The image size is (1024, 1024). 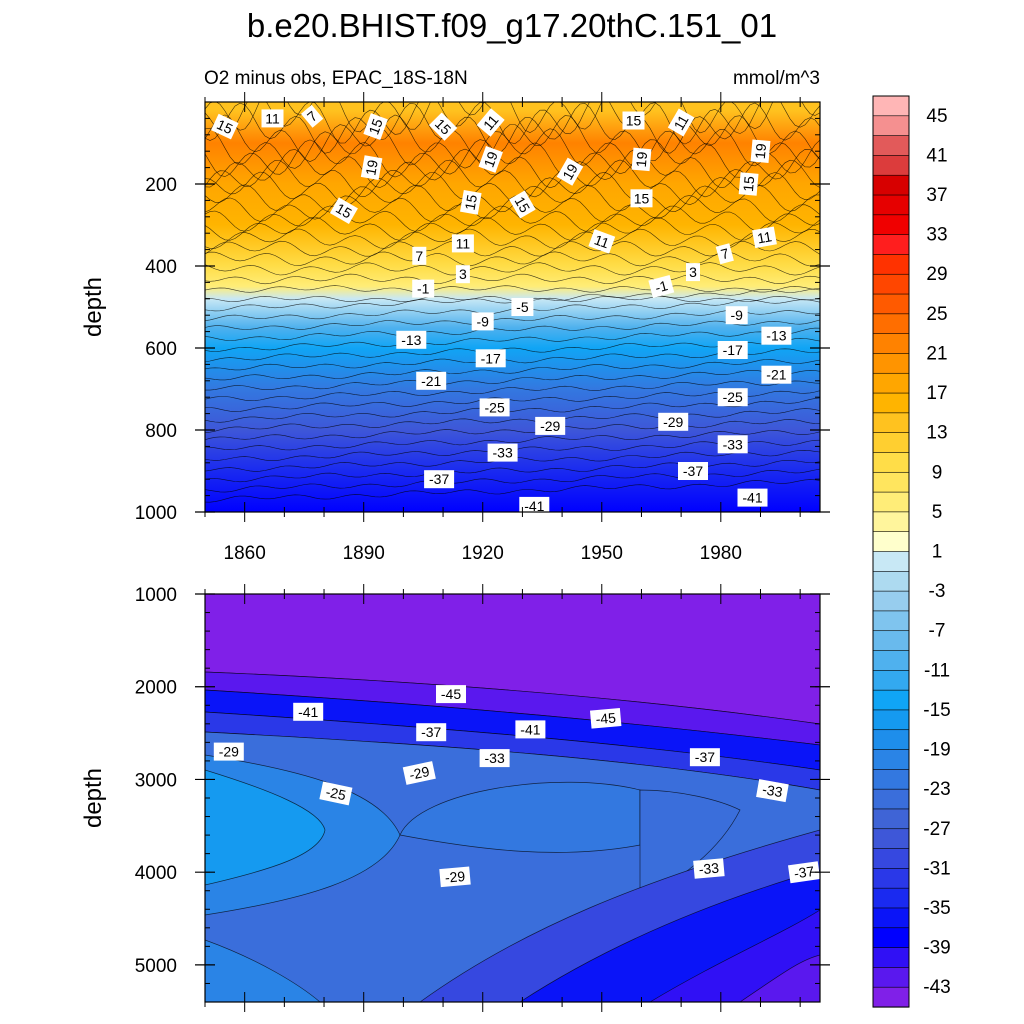 I want to click on contour-label: -25, so click(x=336, y=793).